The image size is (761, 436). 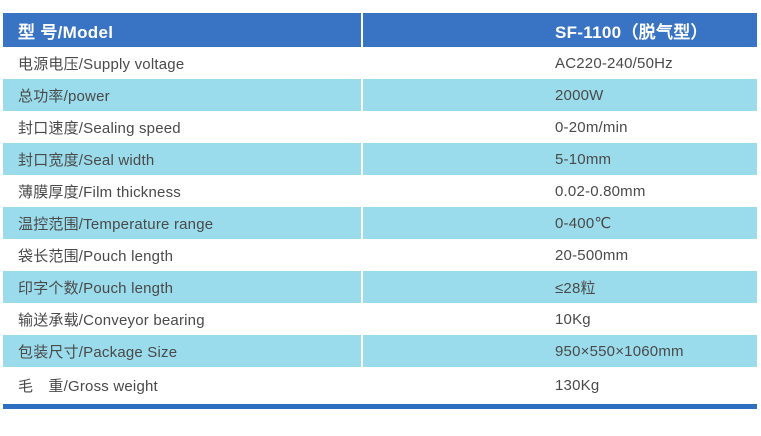 I want to click on spec-label: 温控范围/Temperature range, so click(x=182, y=223).